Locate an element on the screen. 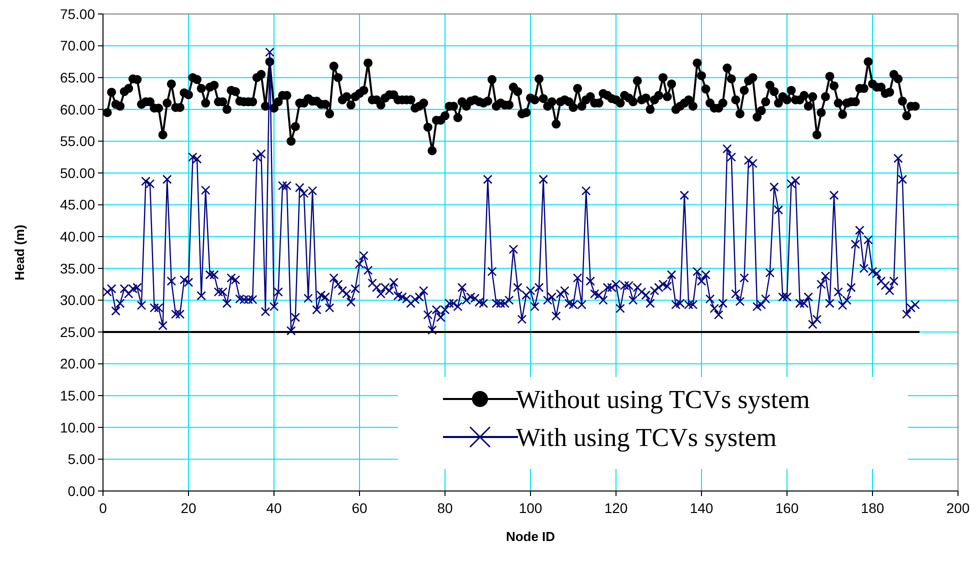  x-tick-label: 120 is located at coordinates (616, 508).